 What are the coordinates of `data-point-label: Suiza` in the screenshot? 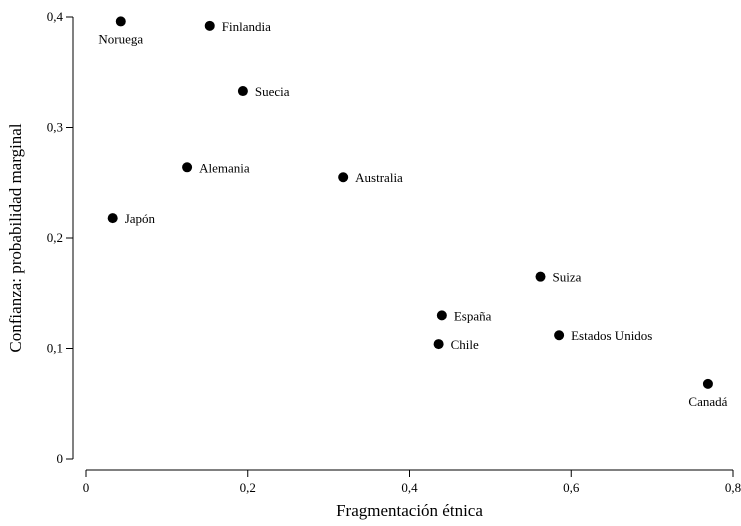 It's located at (567, 277).